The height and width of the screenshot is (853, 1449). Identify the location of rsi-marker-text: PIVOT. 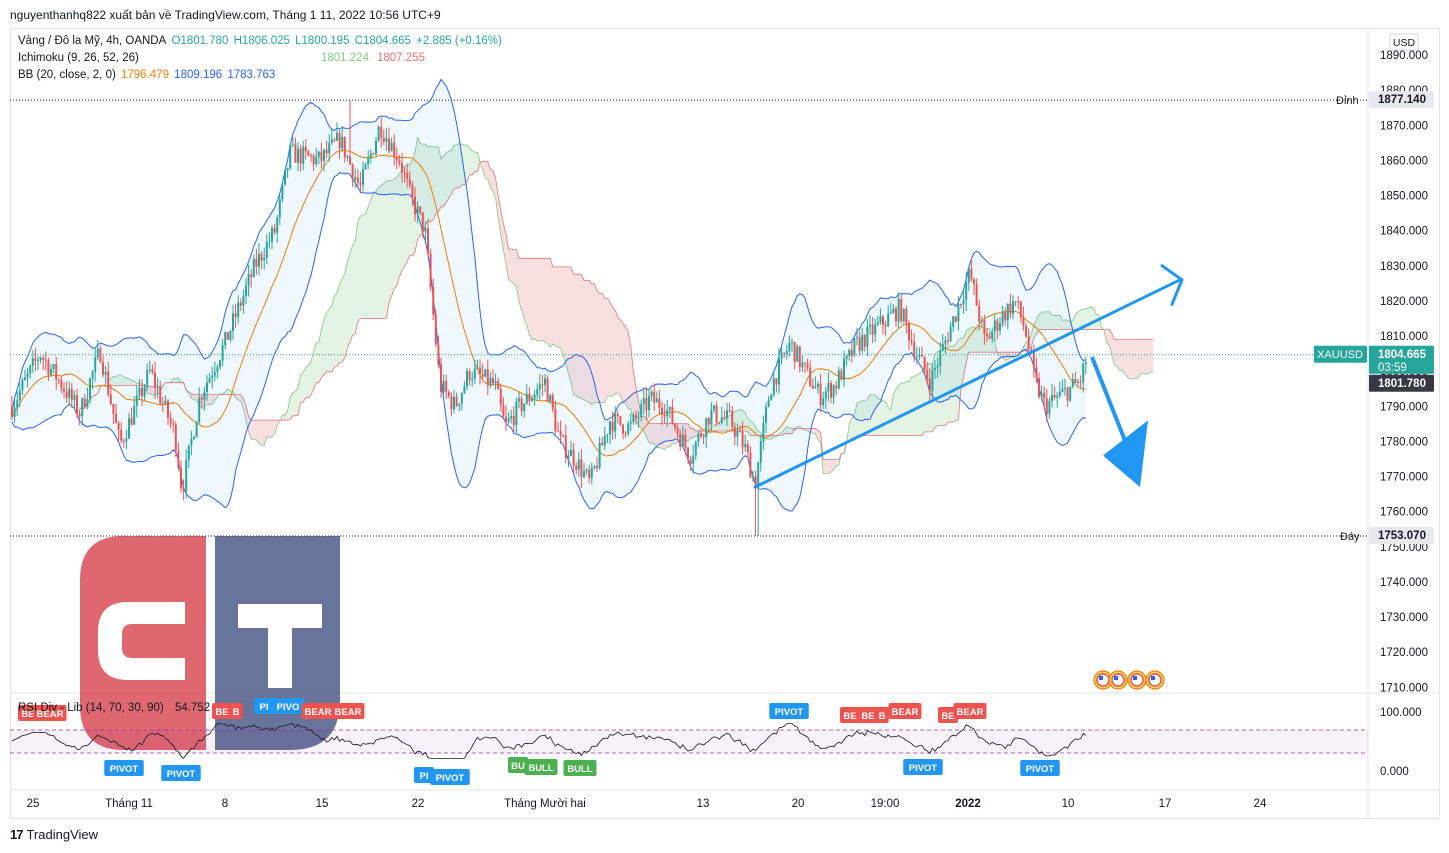
(124, 769).